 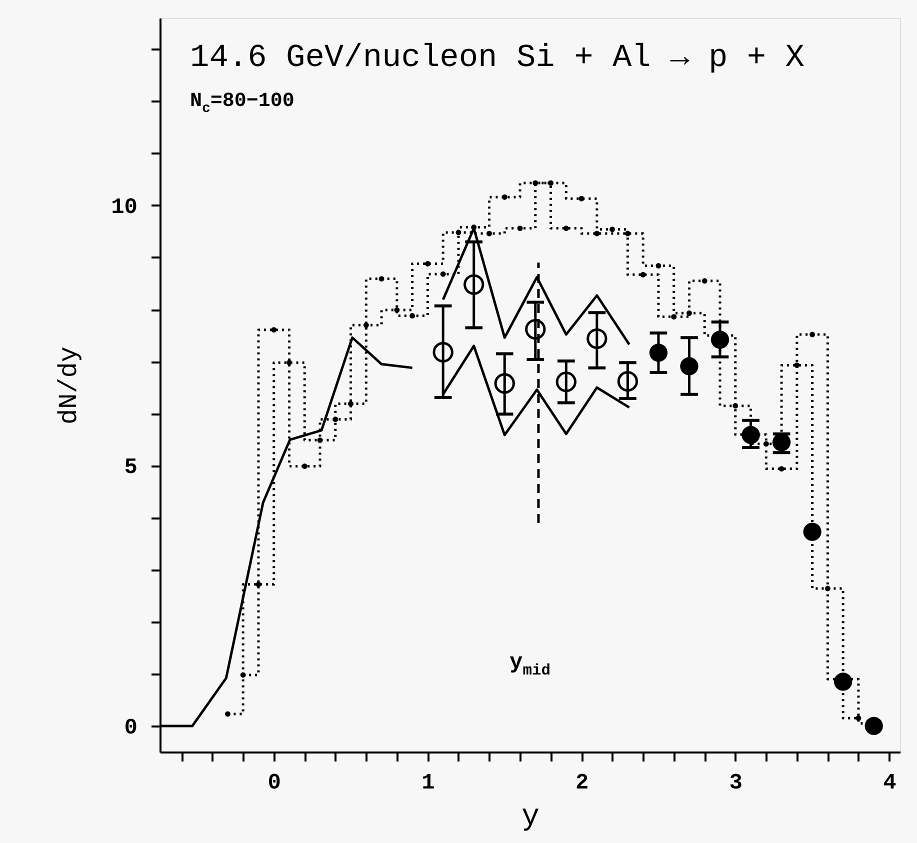 What do you see at coordinates (124, 207) in the screenshot?
I see `y-tick-label: 10` at bounding box center [124, 207].